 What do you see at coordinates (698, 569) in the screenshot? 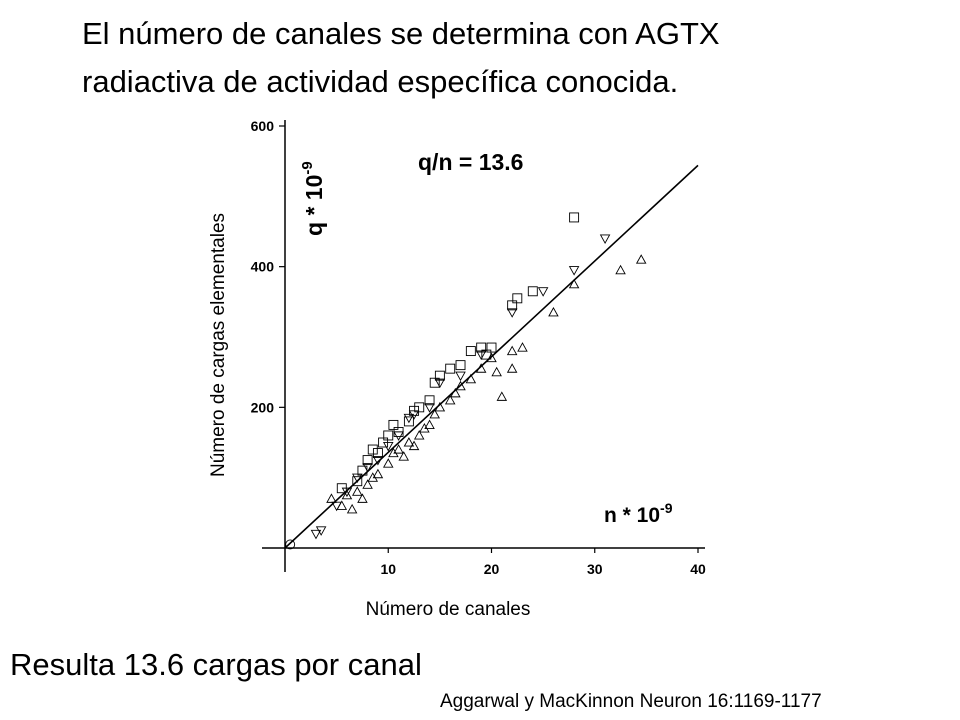
I see `x-tick-label: 40` at bounding box center [698, 569].